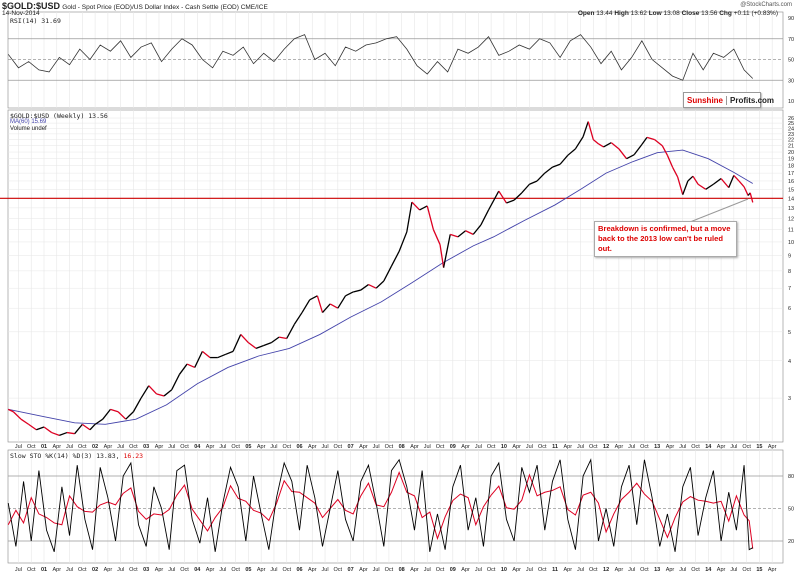  I want to click on chg-label: Chg, so click(725, 13).